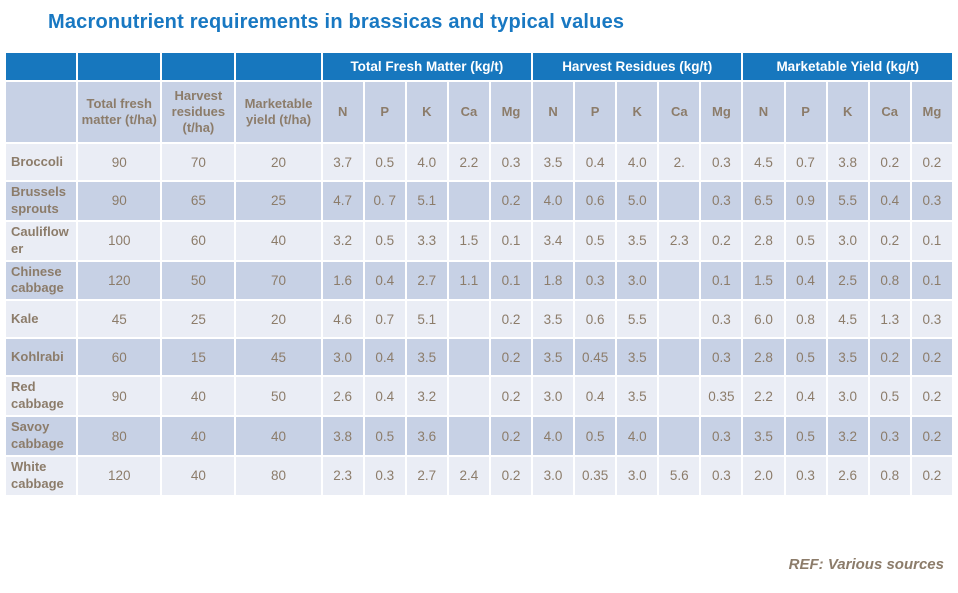 The height and width of the screenshot is (593, 958). I want to click on cell: 4.5, so click(847, 319).